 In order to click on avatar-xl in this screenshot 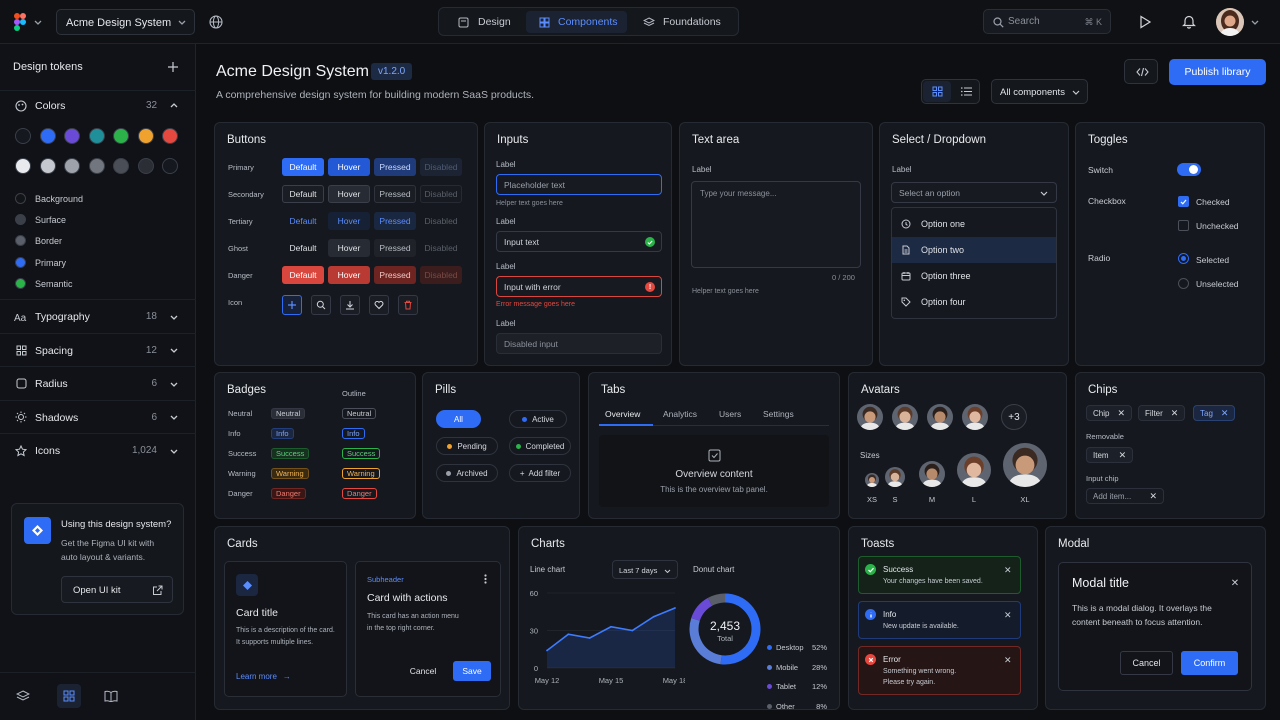, I will do `click(1025, 465)`.